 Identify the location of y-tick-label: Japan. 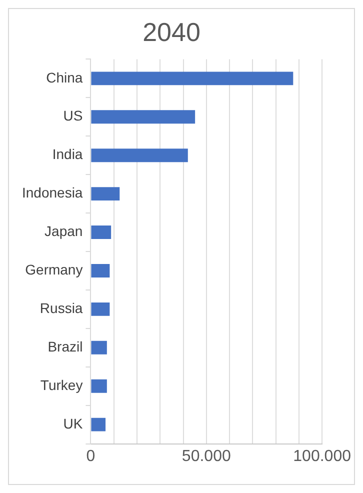
(63, 231).